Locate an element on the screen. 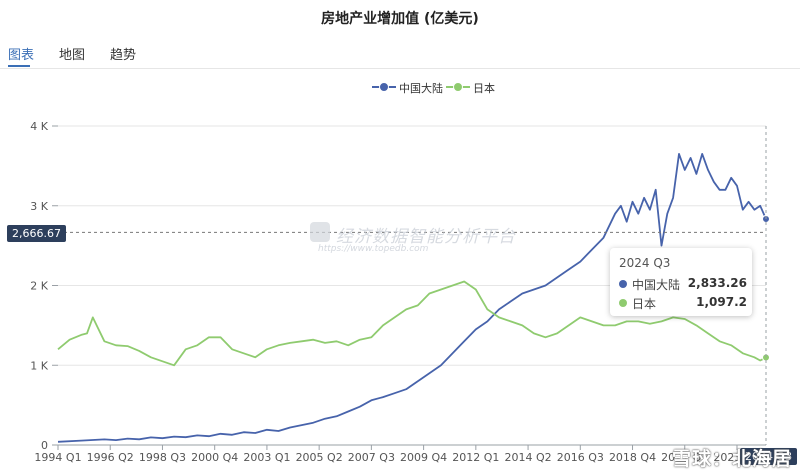 The height and width of the screenshot is (476, 800). x-tick-label: 2007 Q3 is located at coordinates (371, 457).